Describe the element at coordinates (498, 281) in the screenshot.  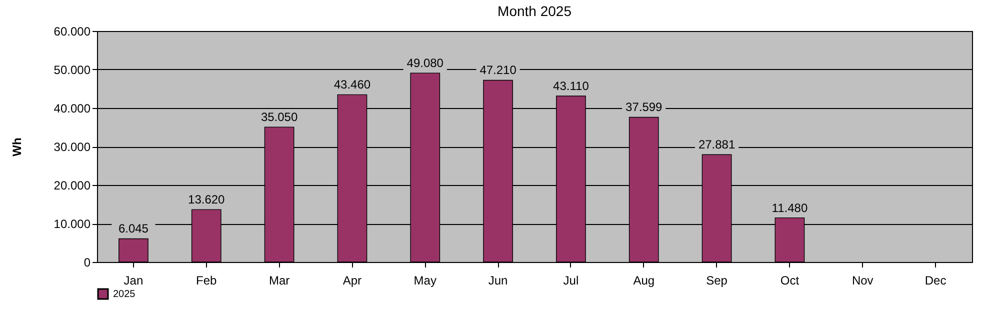
I see `x-tick-label: Jun` at that location.